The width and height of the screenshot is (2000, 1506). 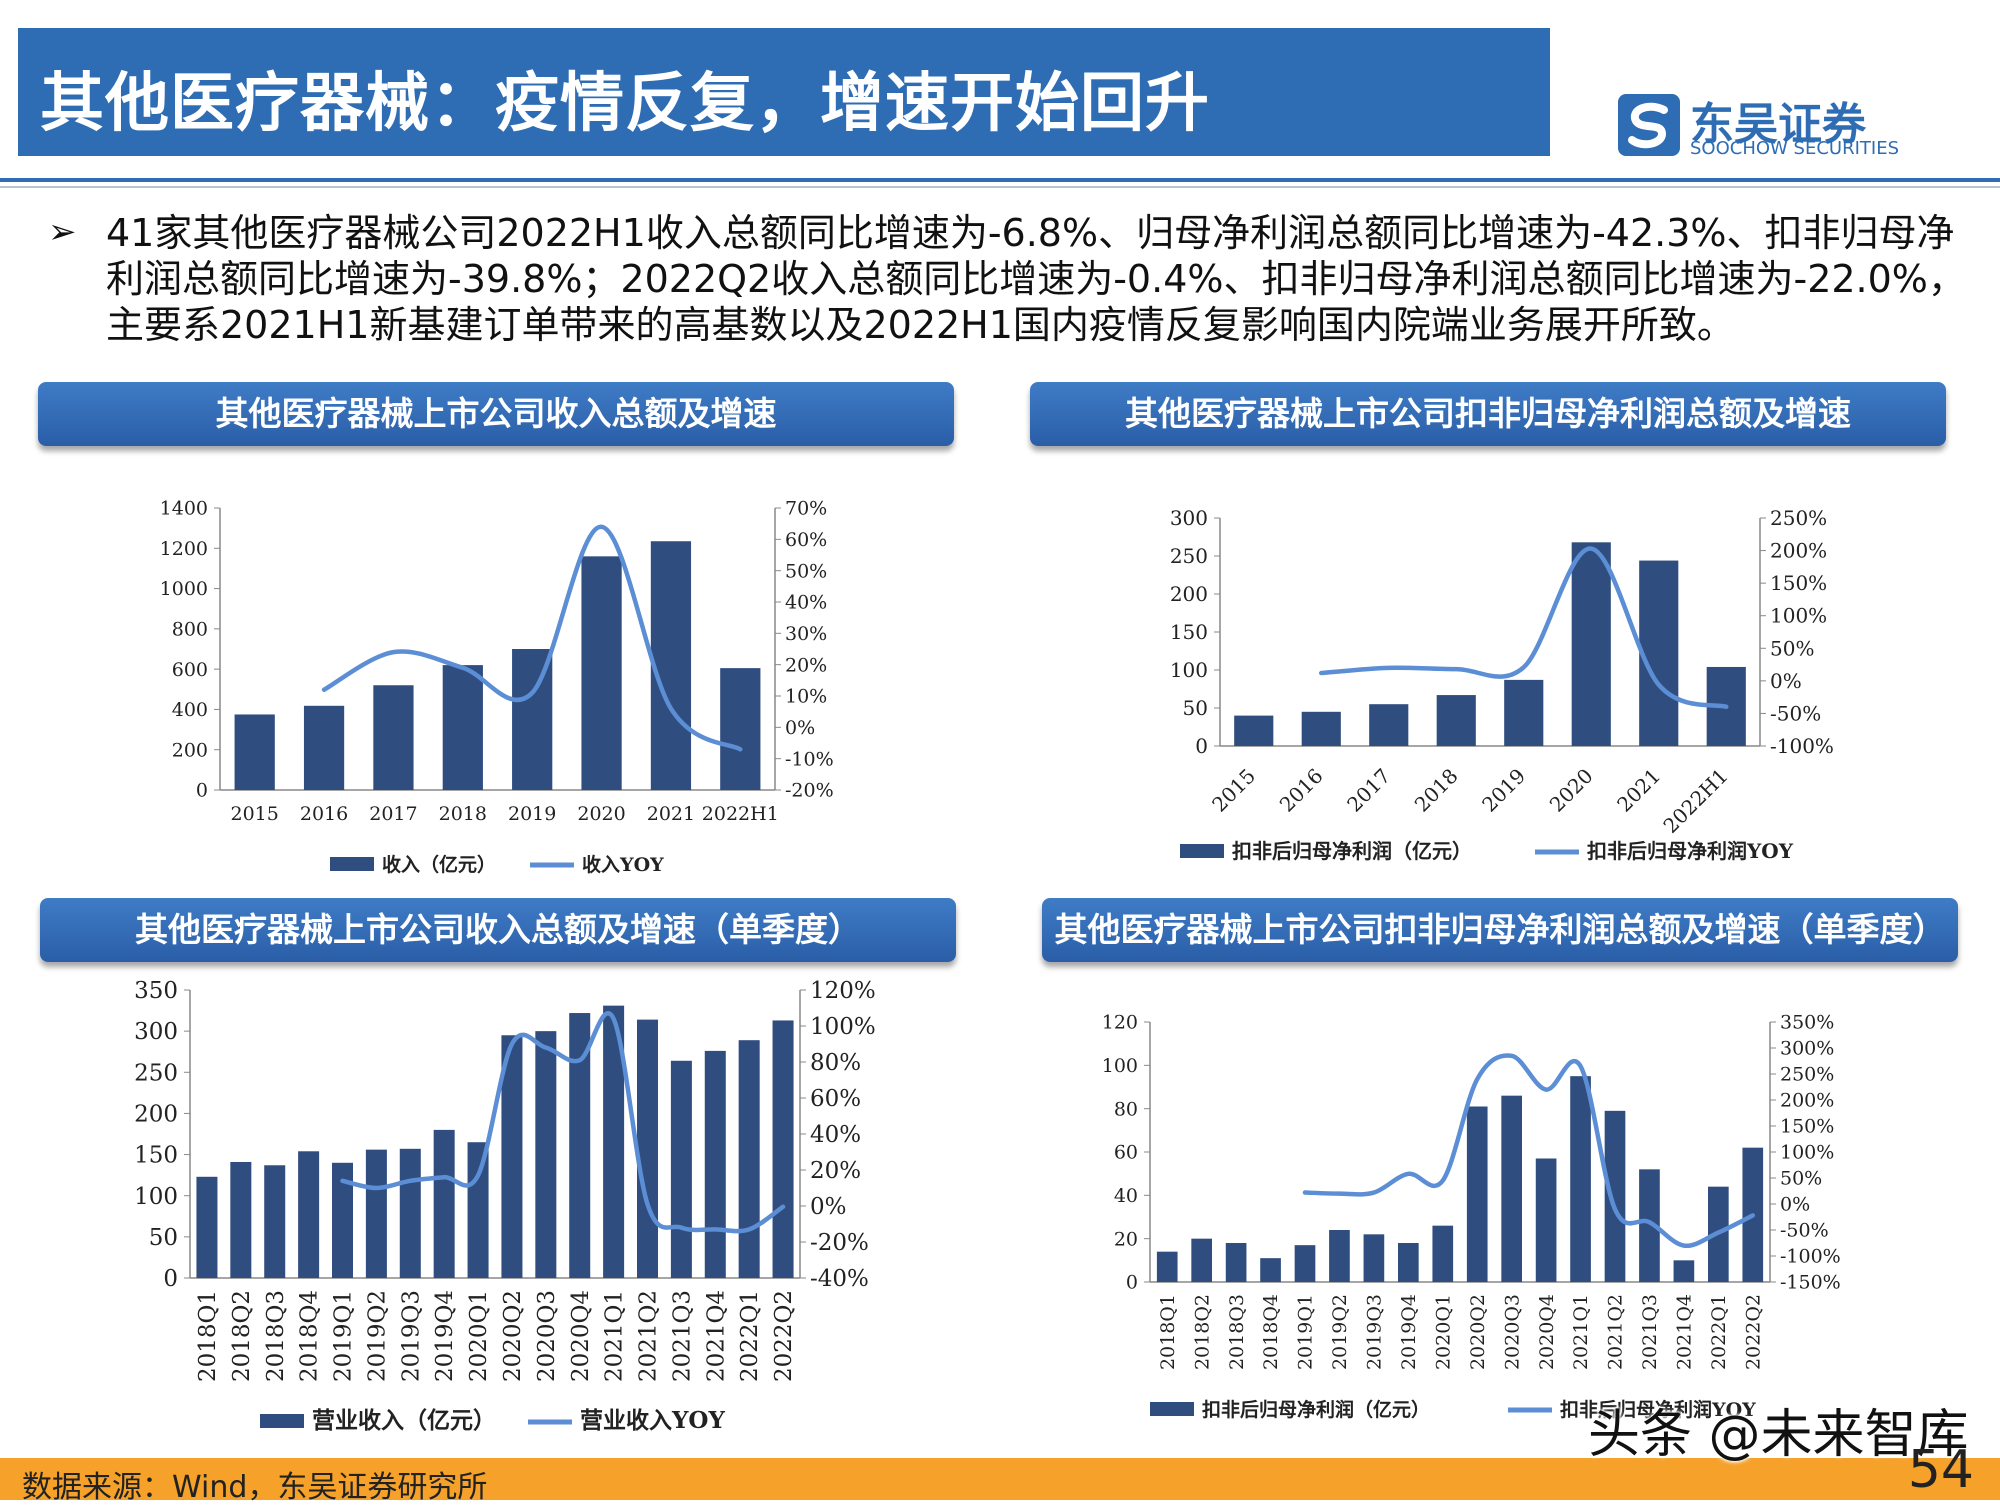 What do you see at coordinates (1778, 1435) in the screenshot?
I see `watermark: 头条 @未来智库` at bounding box center [1778, 1435].